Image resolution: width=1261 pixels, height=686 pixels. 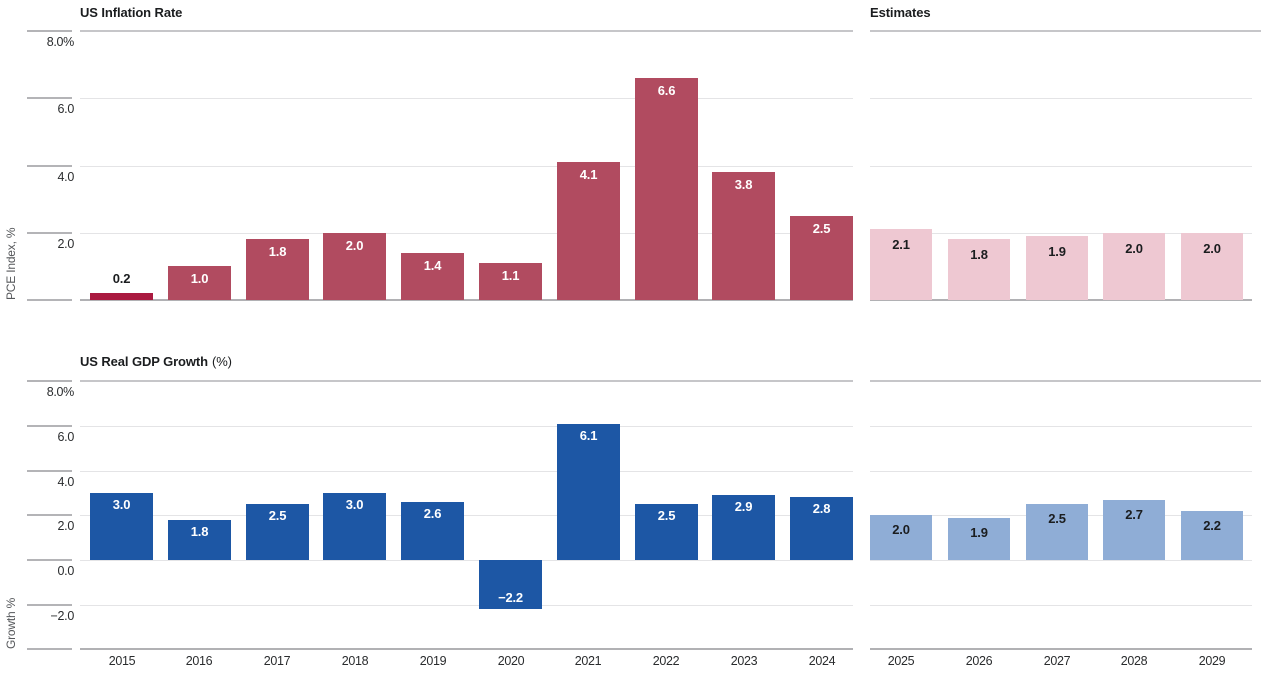 I want to click on bar-2015, so click(x=121, y=296).